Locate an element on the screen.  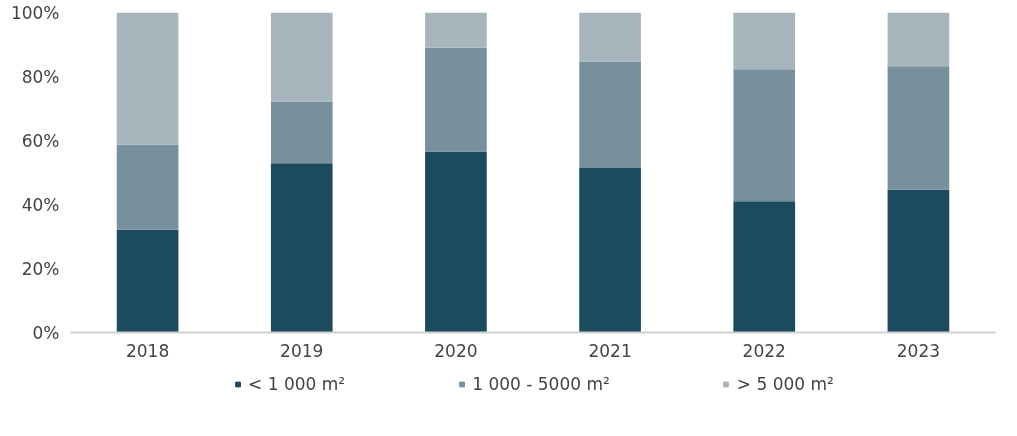
x-tick-label: 2023 is located at coordinates (918, 350).